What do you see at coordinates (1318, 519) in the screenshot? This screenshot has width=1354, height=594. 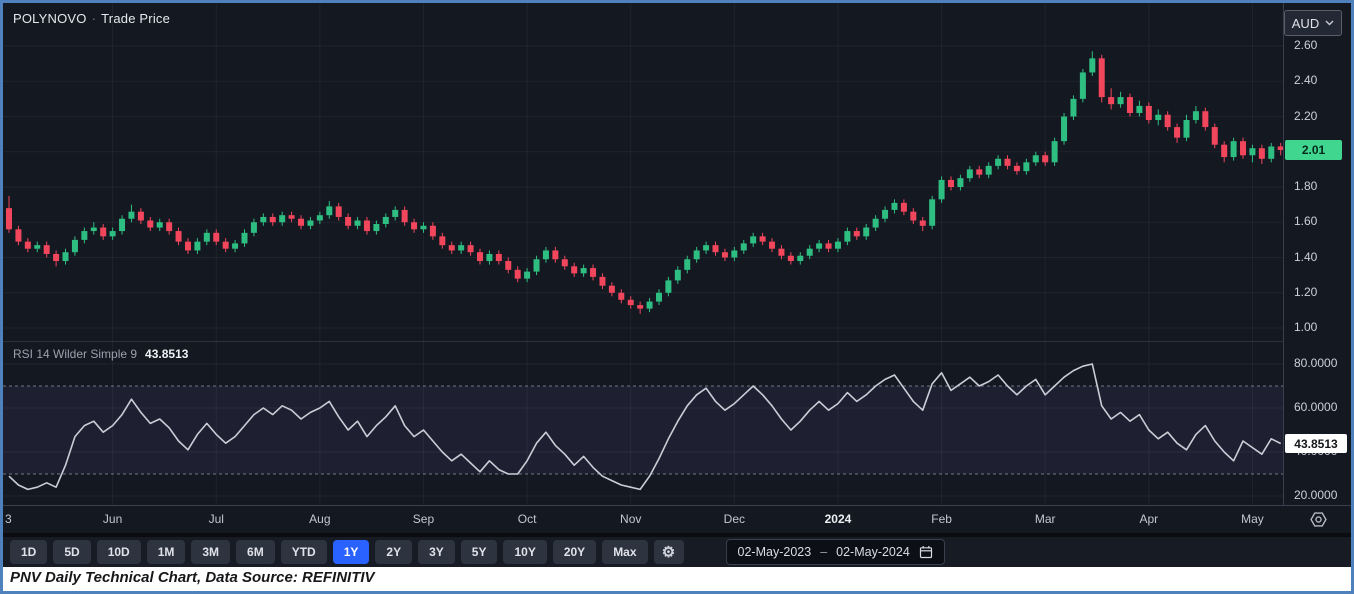 I see `axis-settings-icon` at bounding box center [1318, 519].